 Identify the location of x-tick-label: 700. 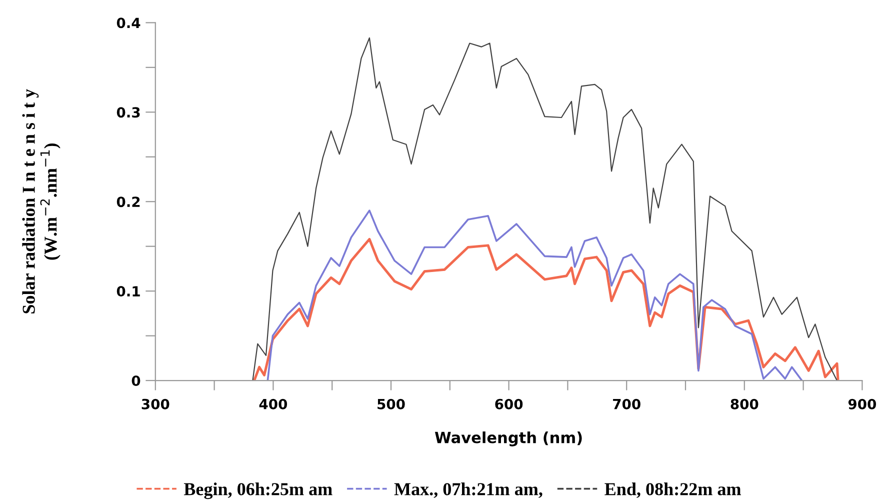
(626, 404).